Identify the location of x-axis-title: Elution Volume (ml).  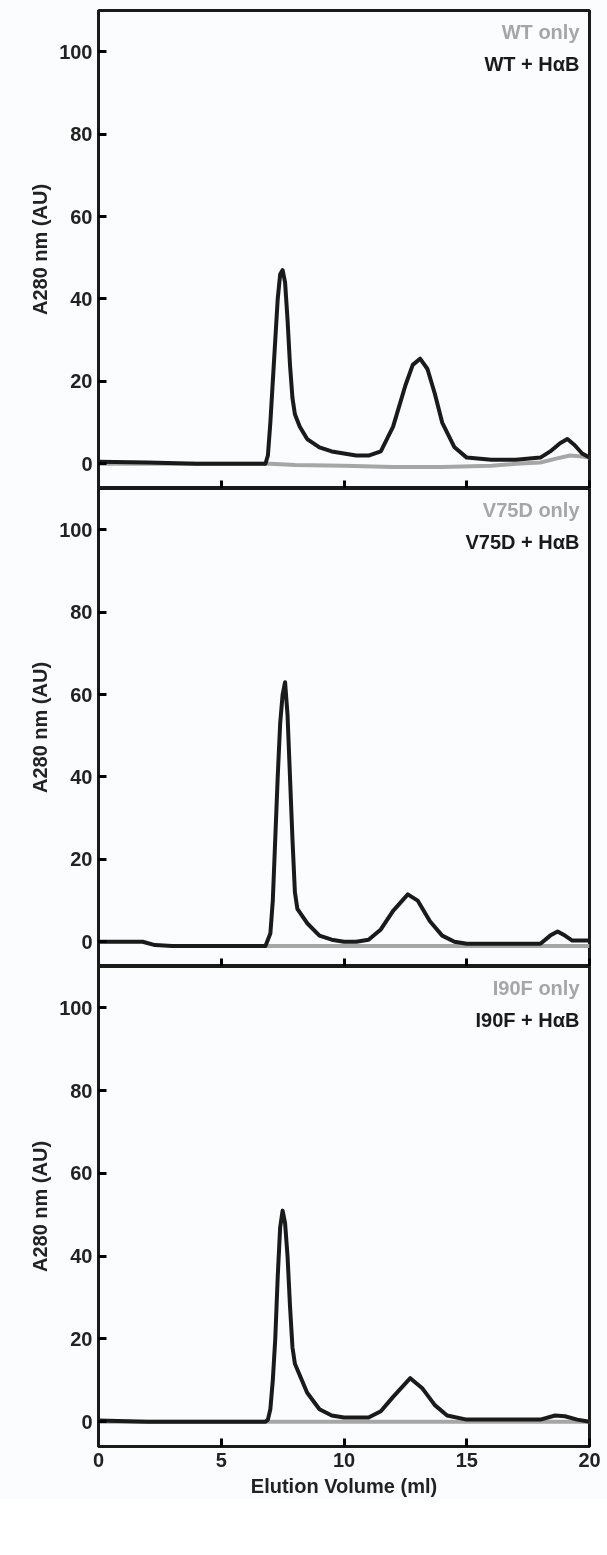
(344, 1485).